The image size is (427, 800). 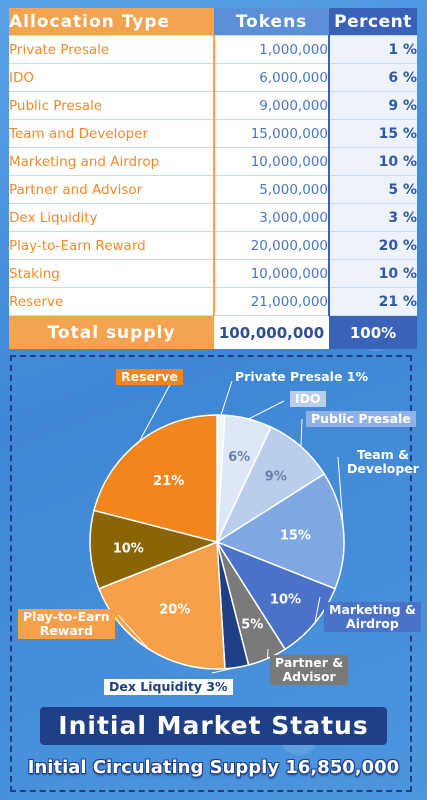 I want to click on pie-callout-label: Public Presale, so click(x=361, y=419).